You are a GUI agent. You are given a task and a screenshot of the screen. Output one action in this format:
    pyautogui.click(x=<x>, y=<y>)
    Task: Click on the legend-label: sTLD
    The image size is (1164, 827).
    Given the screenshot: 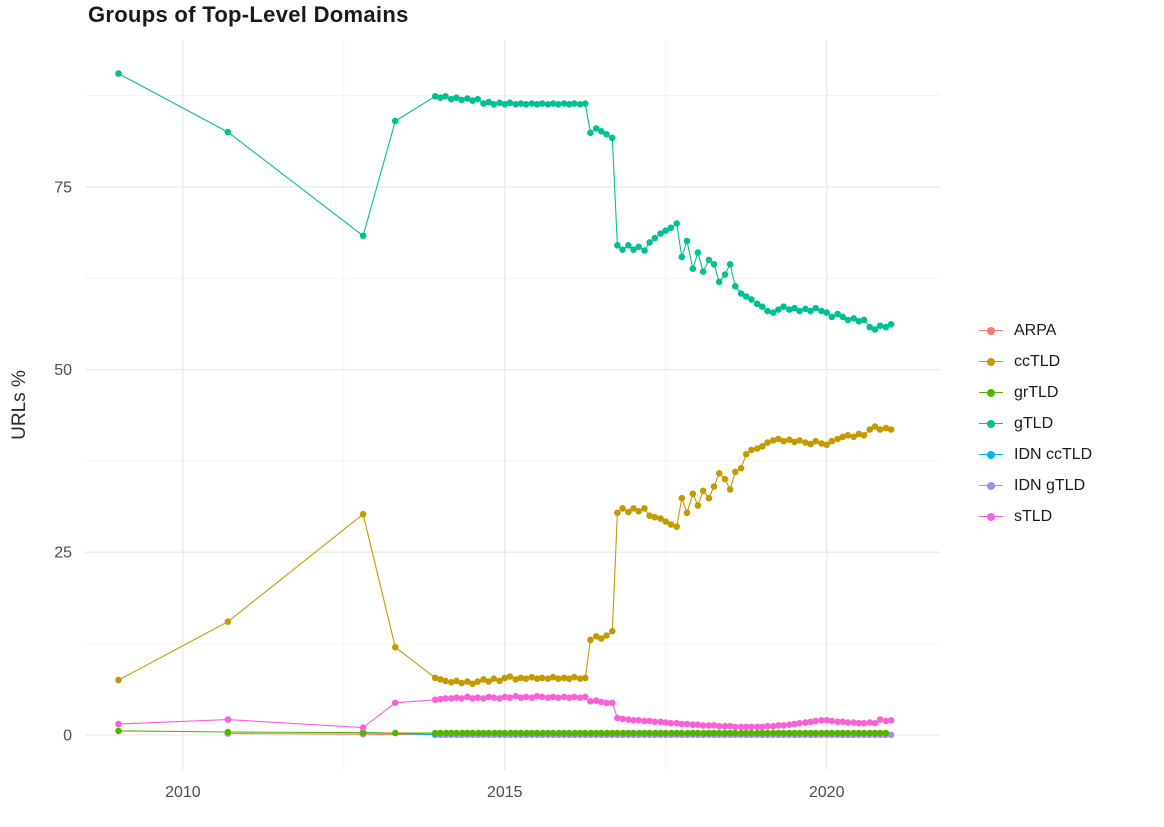 What is the action you would take?
    pyautogui.click(x=1033, y=516)
    